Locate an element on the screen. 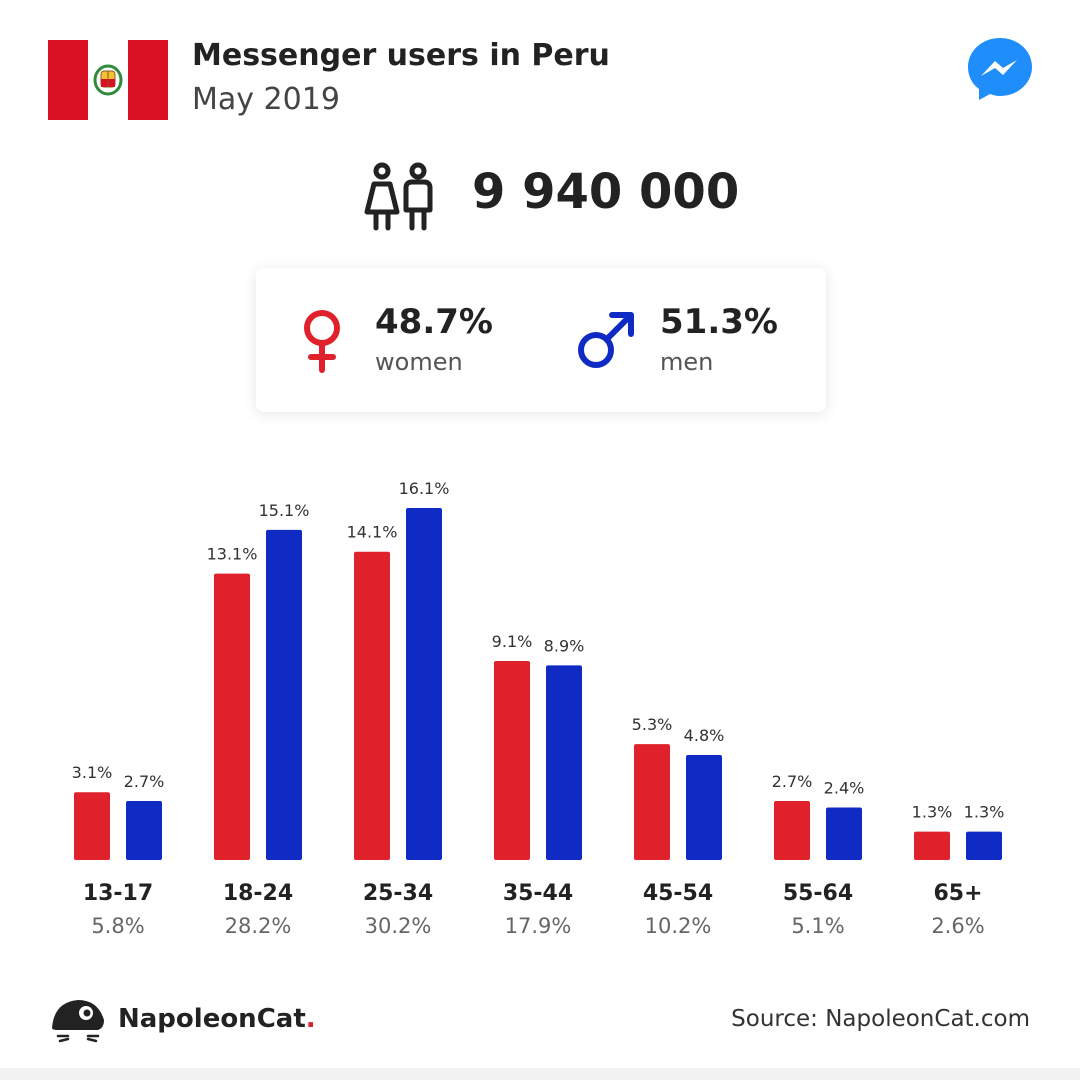  male-symbol-icon is located at coordinates (606, 340).